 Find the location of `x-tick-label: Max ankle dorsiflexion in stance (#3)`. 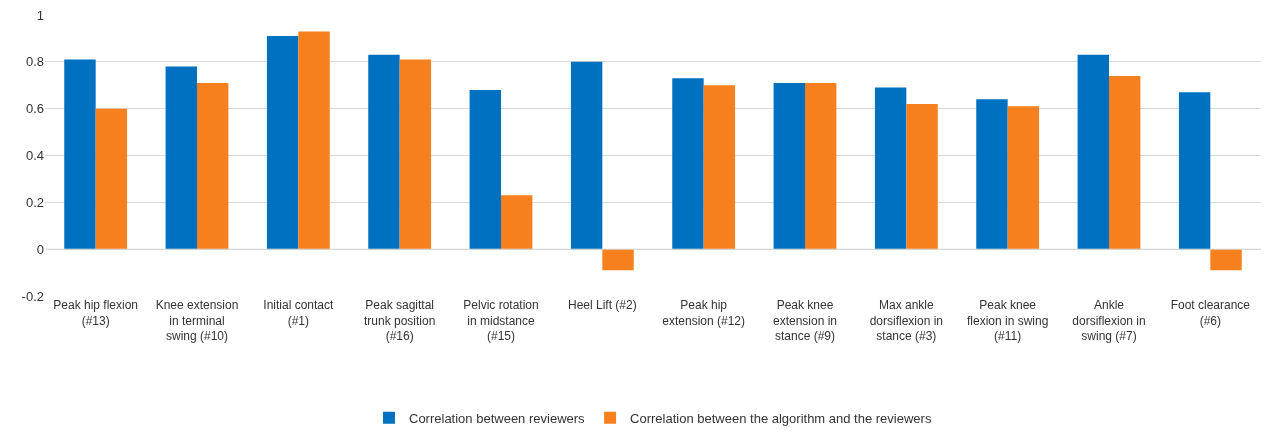

x-tick-label: Max ankle dorsiflexion in stance (#3) is located at coordinates (906, 321).